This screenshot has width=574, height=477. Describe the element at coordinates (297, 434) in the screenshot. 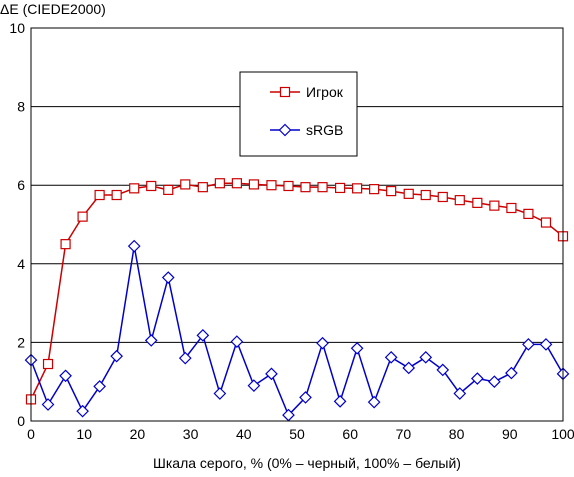

I see `x-tick-label: 50` at that location.